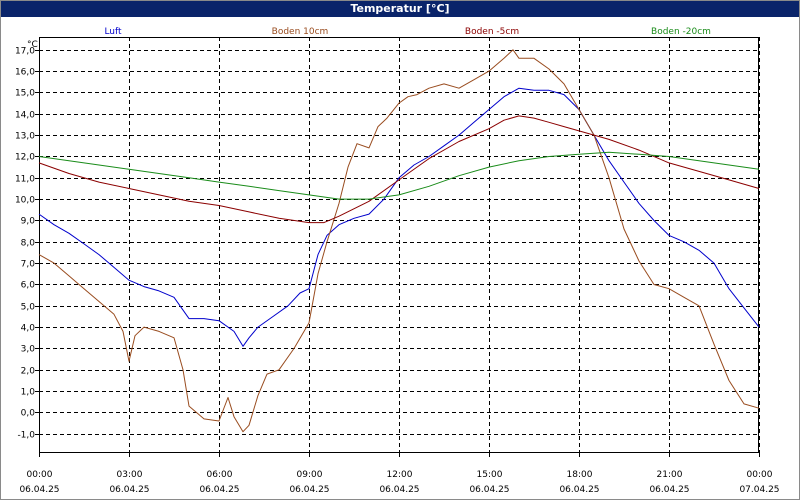  Describe the element at coordinates (310, 475) in the screenshot. I see `x-tick-time-label: 09:00` at that location.